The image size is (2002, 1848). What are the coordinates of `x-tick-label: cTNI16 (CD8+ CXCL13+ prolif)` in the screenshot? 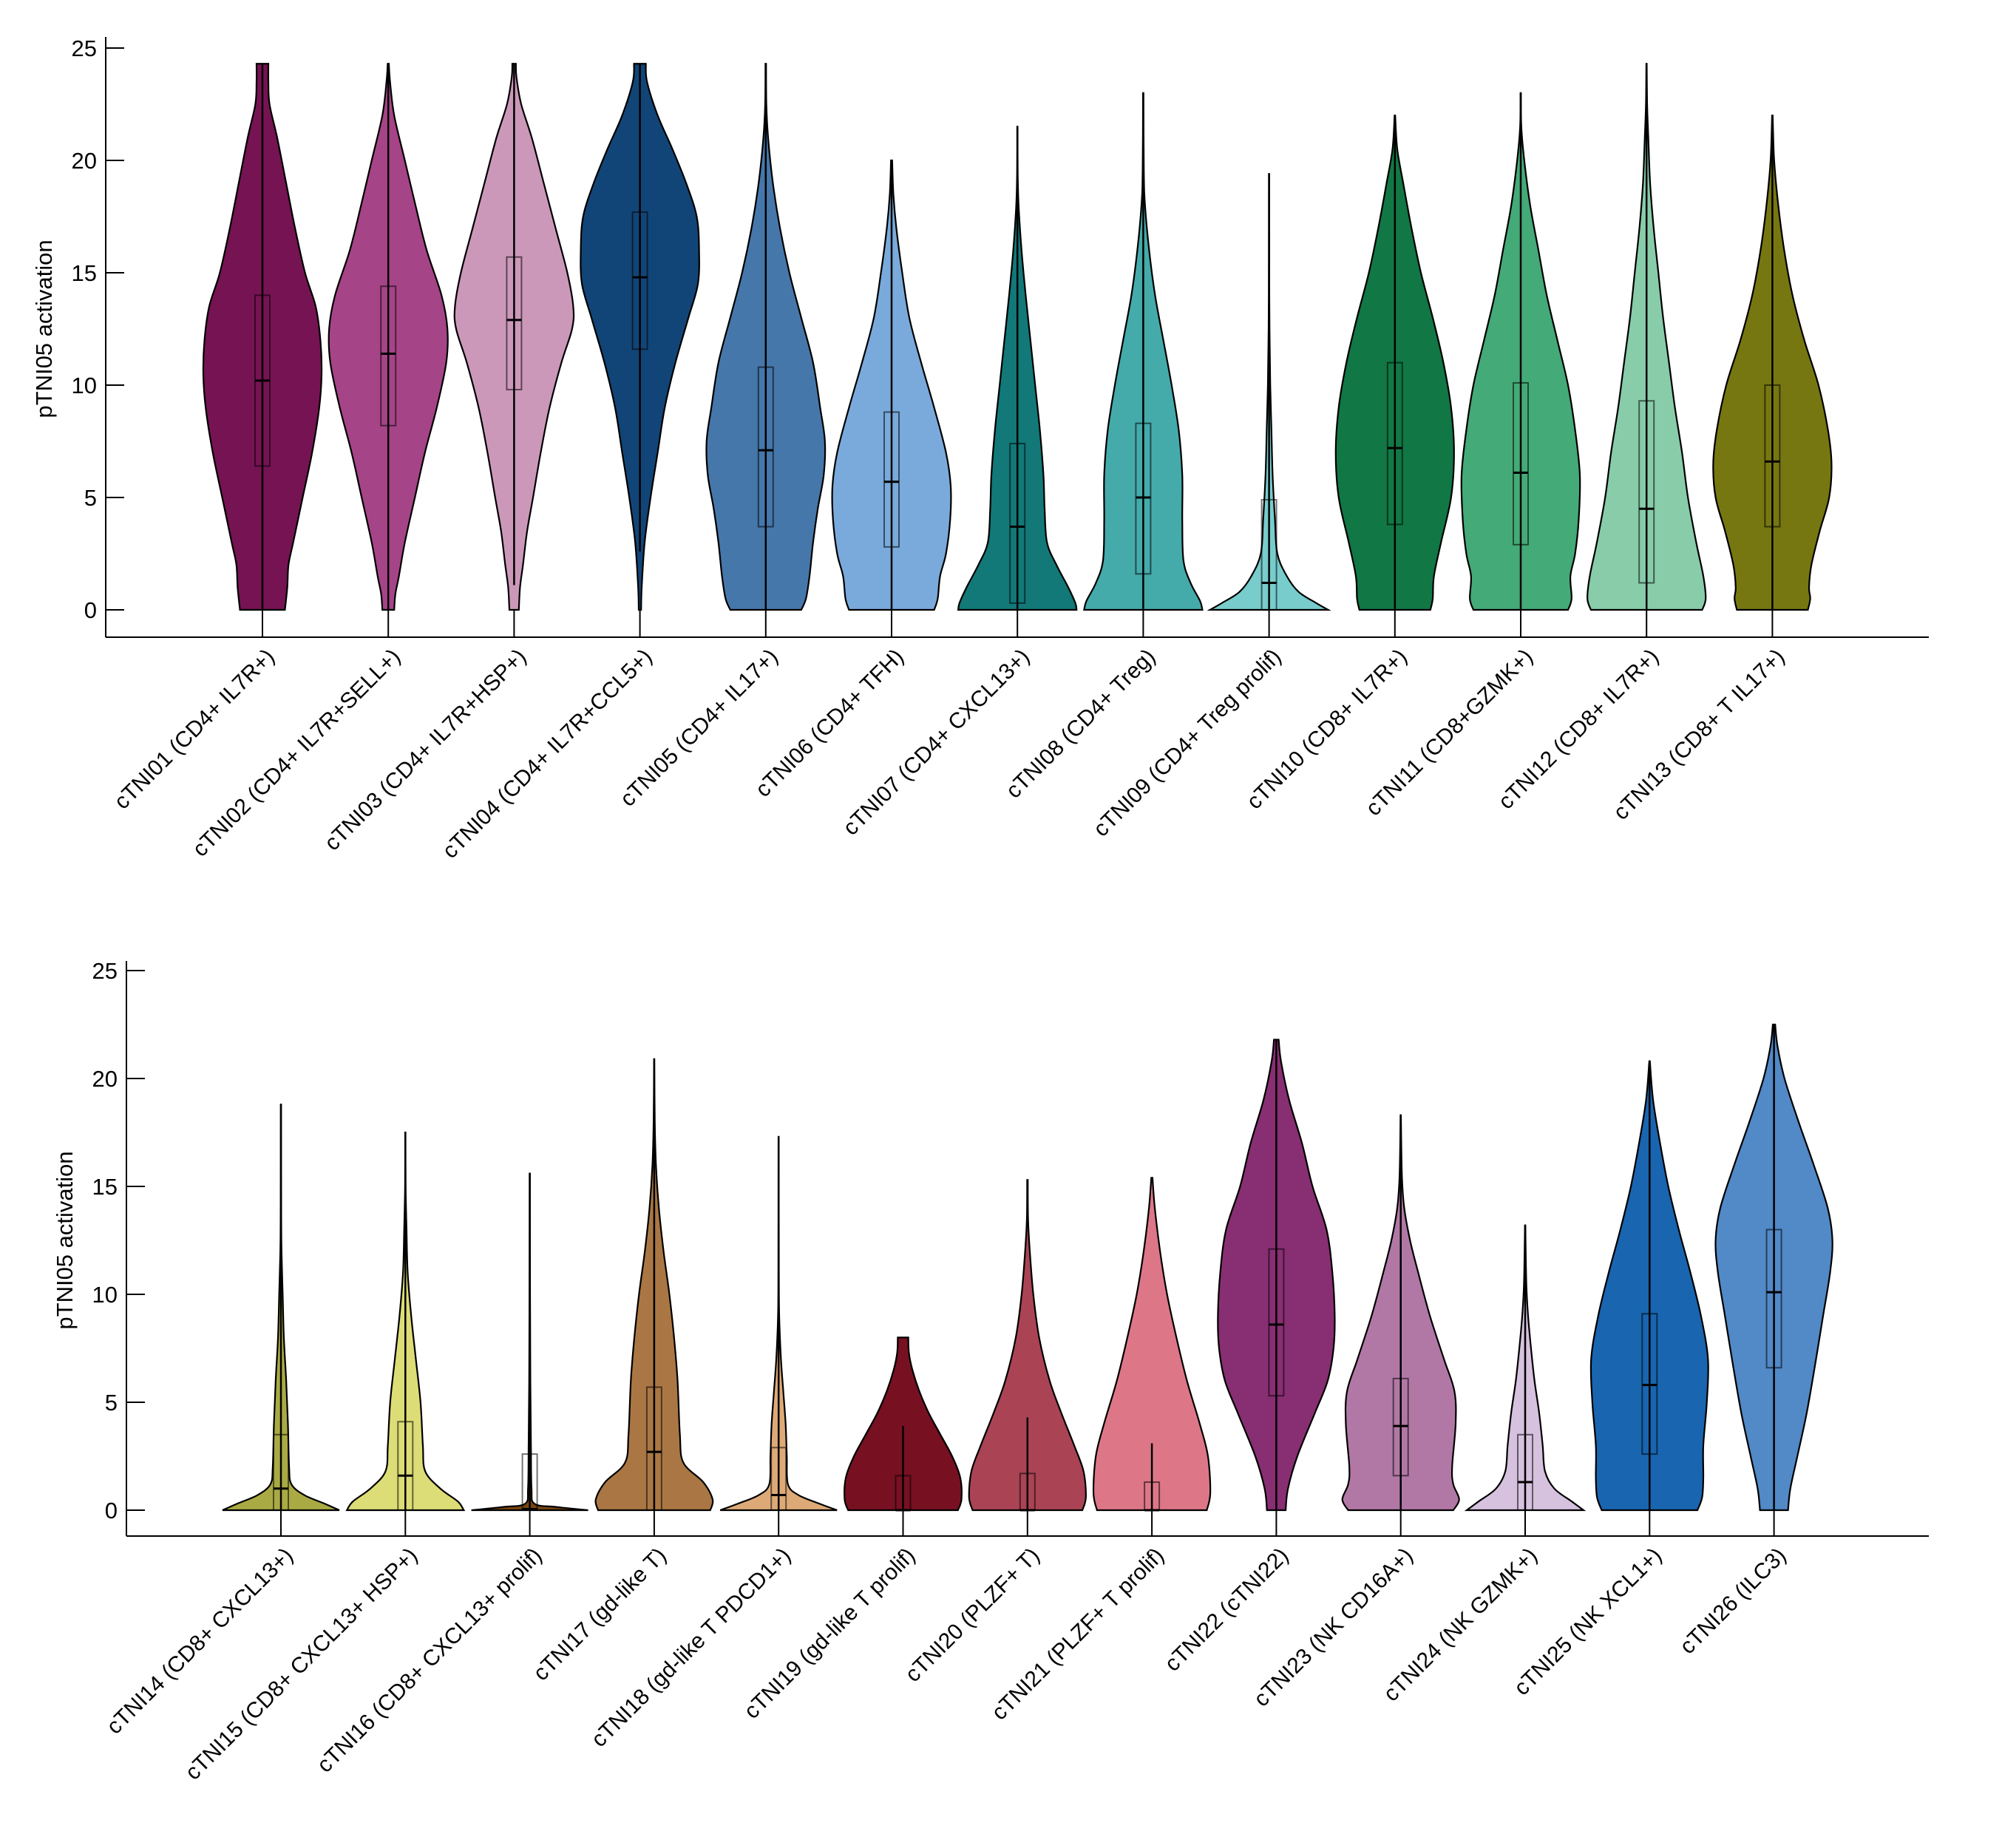 It's located at (430, 1660).